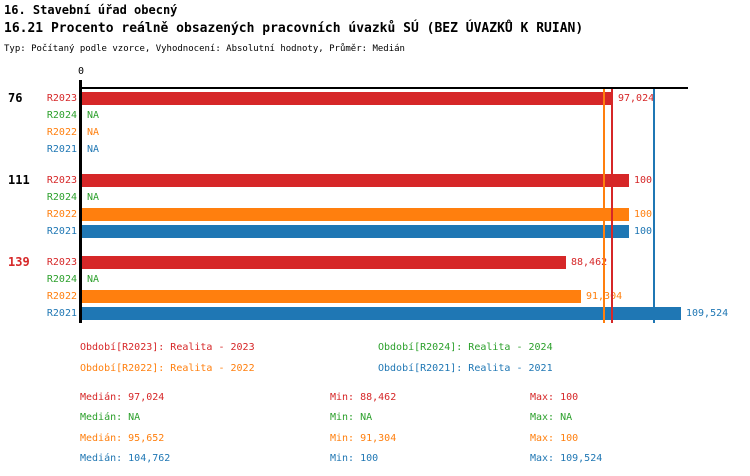 The width and height of the screenshot is (750, 476). Describe the element at coordinates (15, 98) in the screenshot. I see `group-count-label: 76` at that location.